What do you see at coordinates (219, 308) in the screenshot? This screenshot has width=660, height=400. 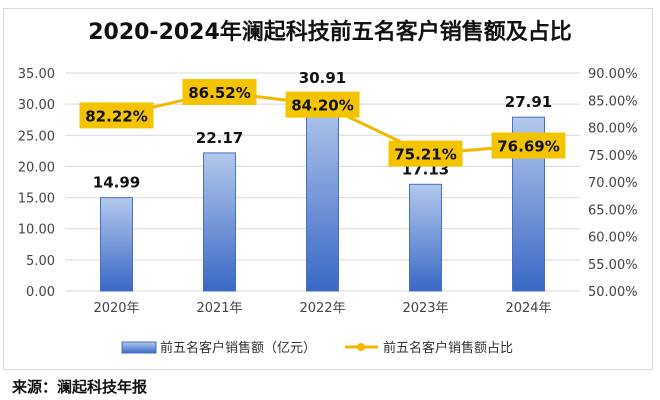 I see `x-tick: 2021年` at bounding box center [219, 308].